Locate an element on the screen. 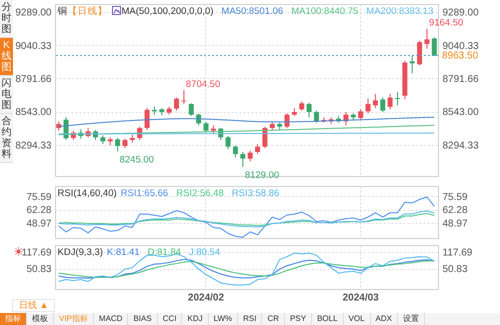  text: VOL is located at coordinates (357, 319).